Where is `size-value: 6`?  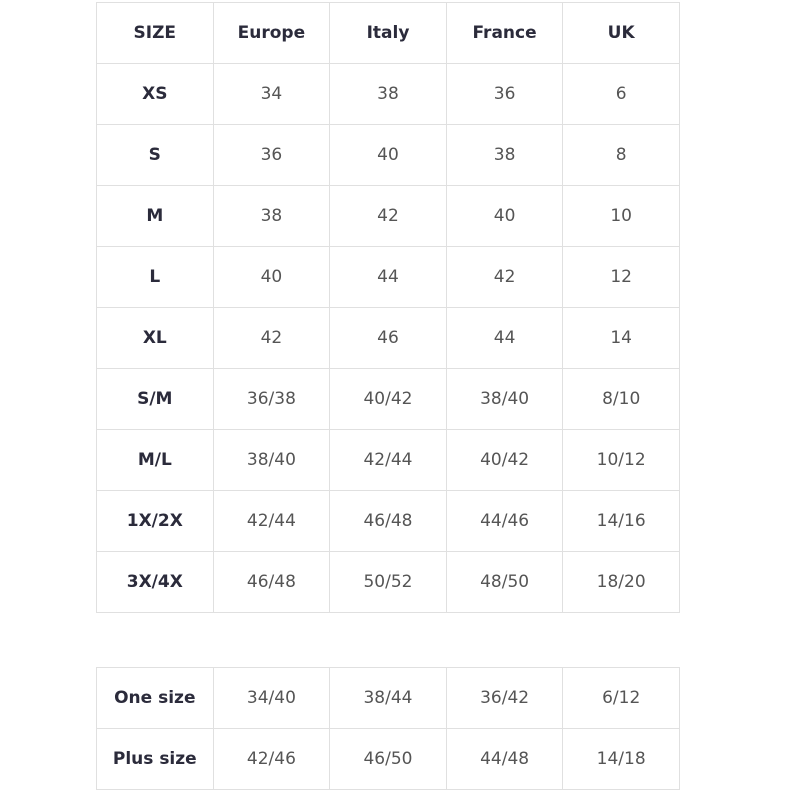 size-value: 6 is located at coordinates (621, 94).